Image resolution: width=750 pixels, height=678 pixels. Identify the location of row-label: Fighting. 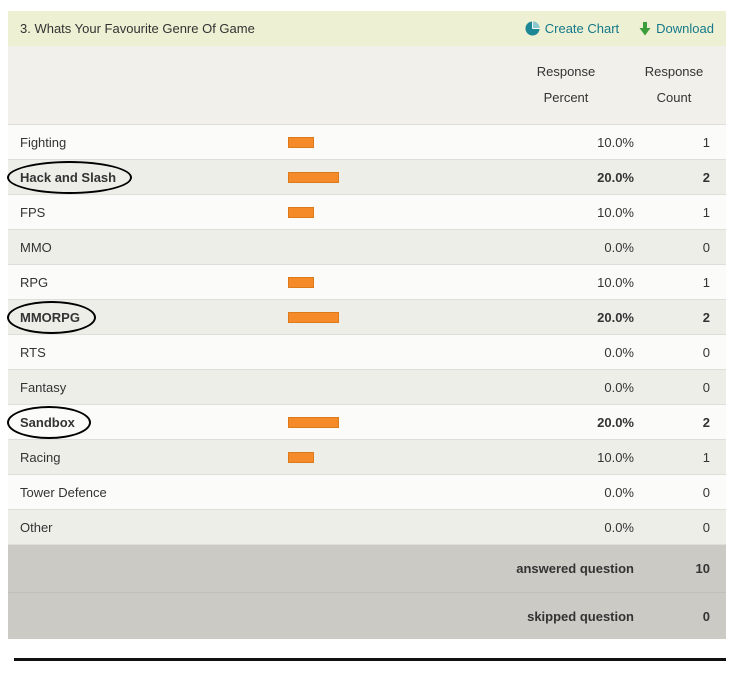
(43, 142).